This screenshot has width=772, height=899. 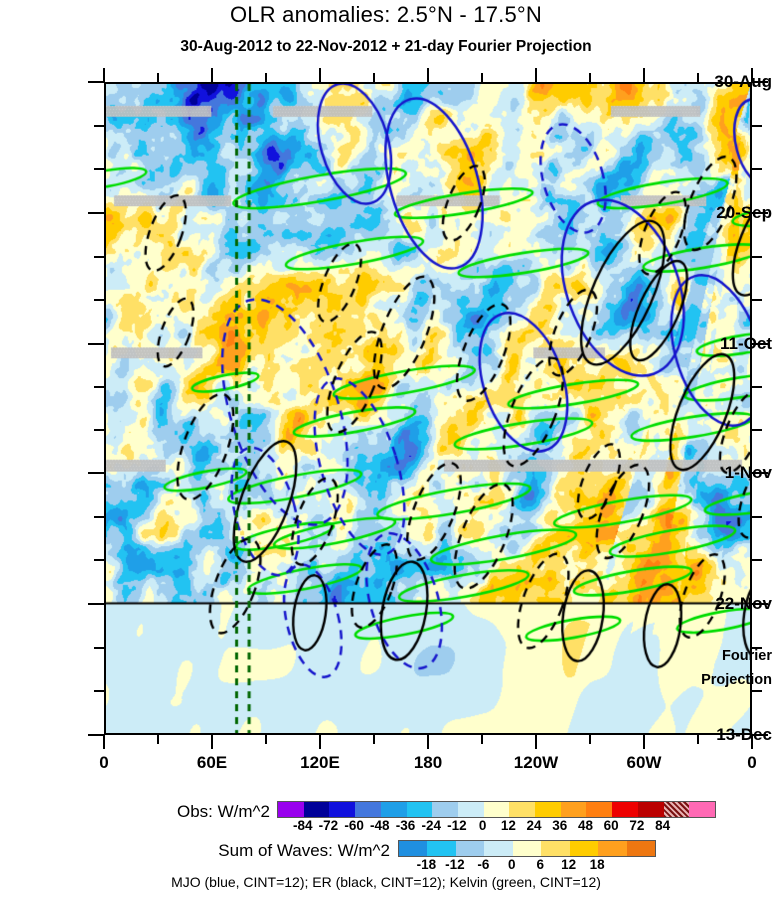 I want to click on xtick-label-1: 60E, so click(x=212, y=762).